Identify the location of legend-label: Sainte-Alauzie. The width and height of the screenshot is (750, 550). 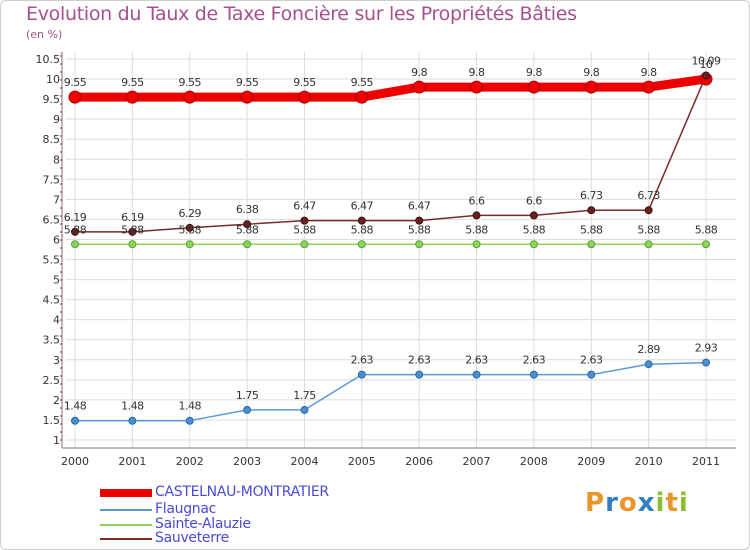
(203, 524).